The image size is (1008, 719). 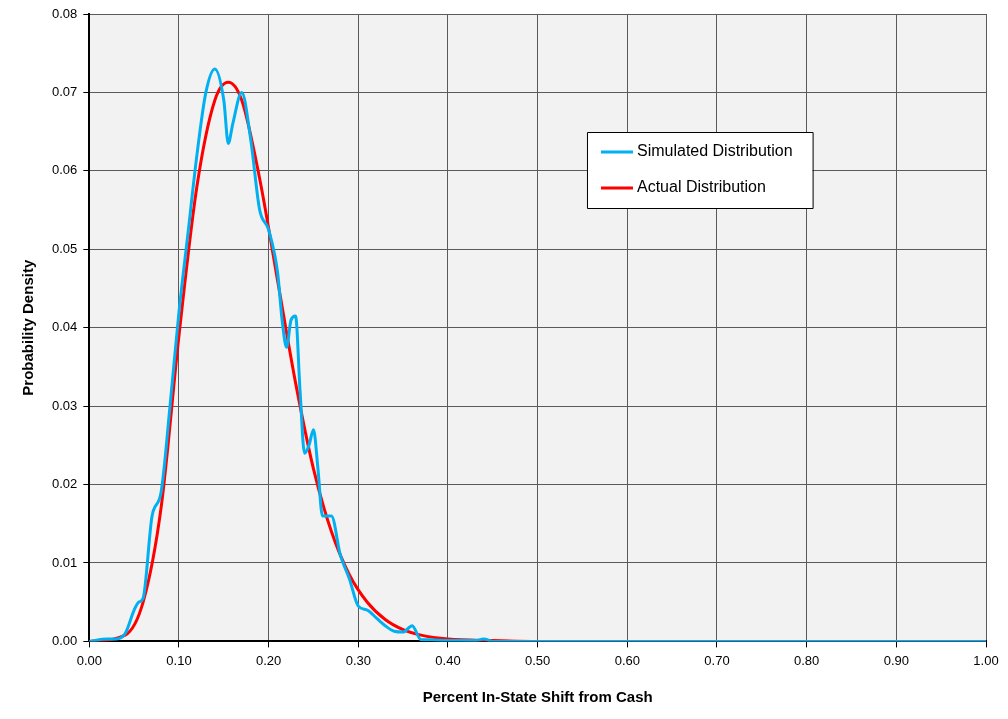 What do you see at coordinates (896, 660) in the screenshot?
I see `x-tick-label: 0.90` at bounding box center [896, 660].